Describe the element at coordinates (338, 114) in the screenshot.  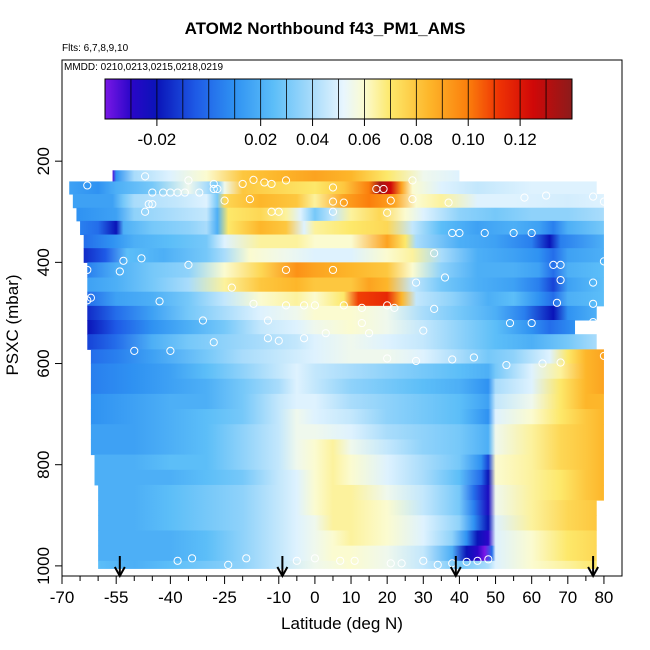
I see `colorbar-ticks: -0.02 0.02 0.04 0.06 0.08 0.10 0.12` at that location.